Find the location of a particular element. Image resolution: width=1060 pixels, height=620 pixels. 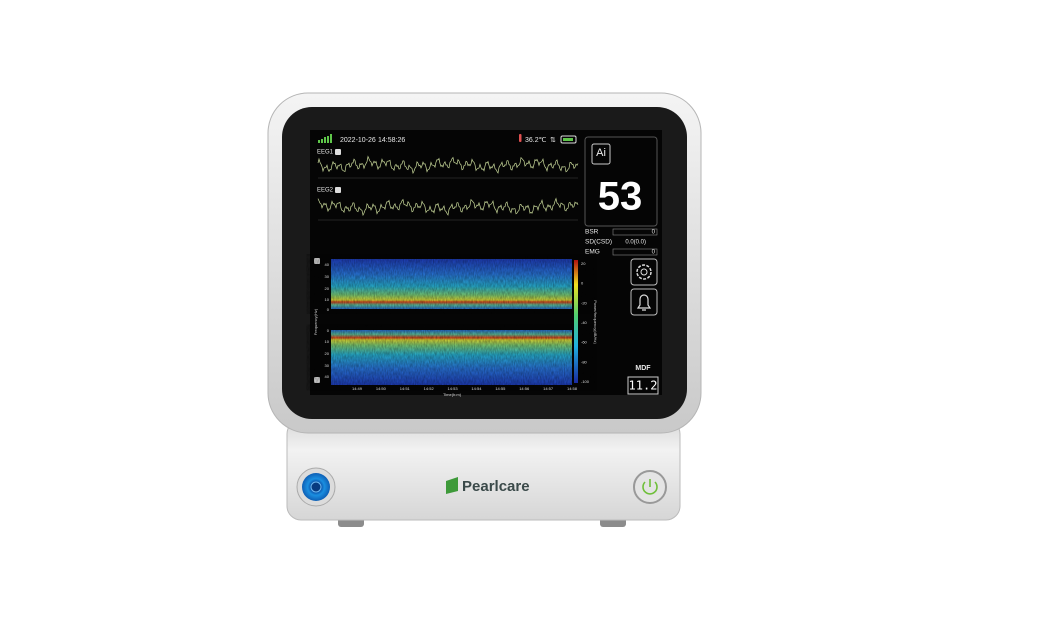

badge-box is located at coordinates (601, 154).